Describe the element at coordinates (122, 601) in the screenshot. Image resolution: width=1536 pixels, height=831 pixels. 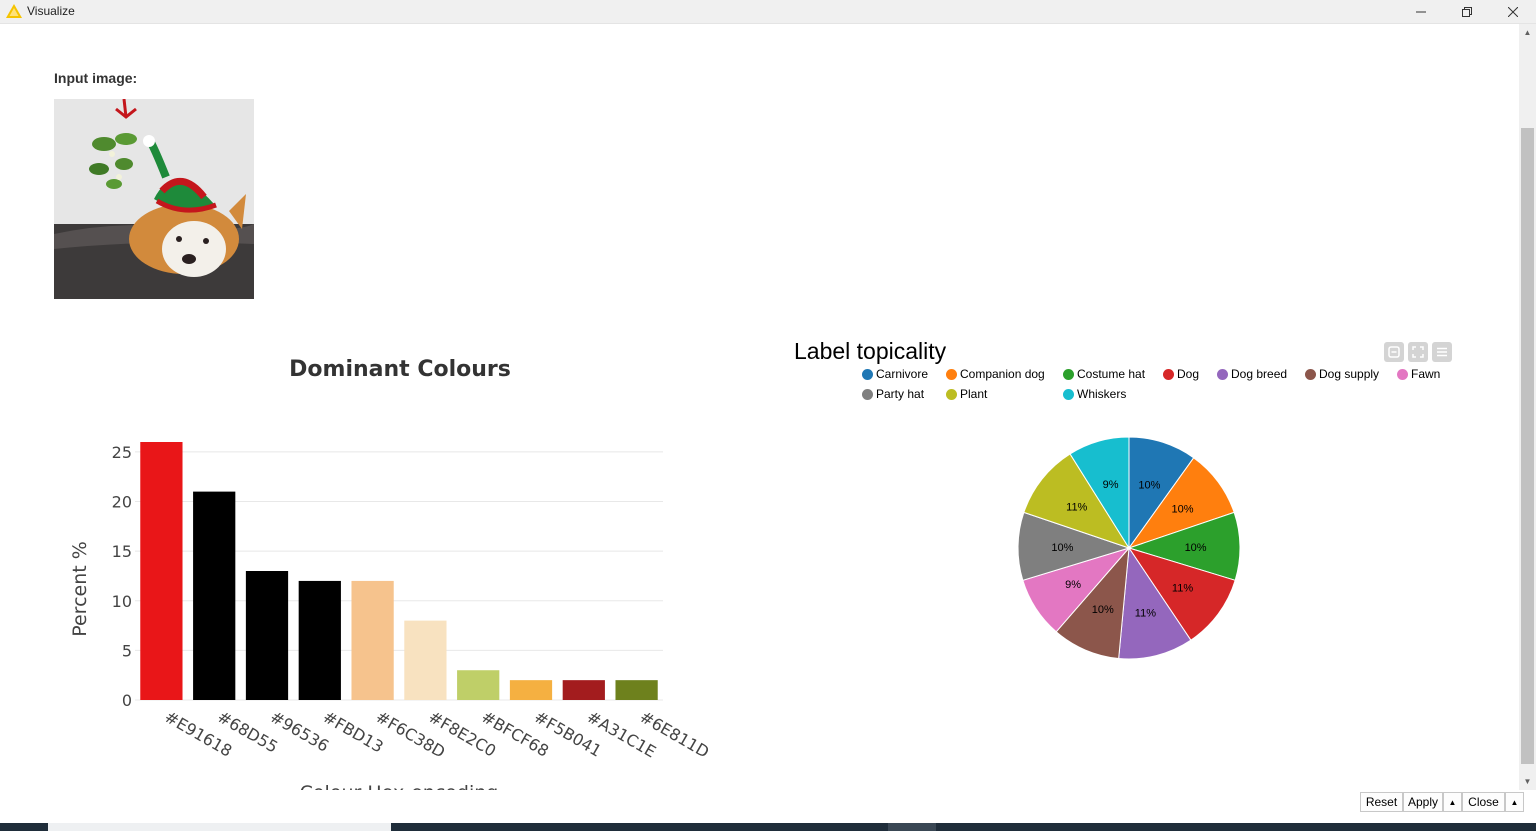
I see `y-tick-label: 10` at that location.